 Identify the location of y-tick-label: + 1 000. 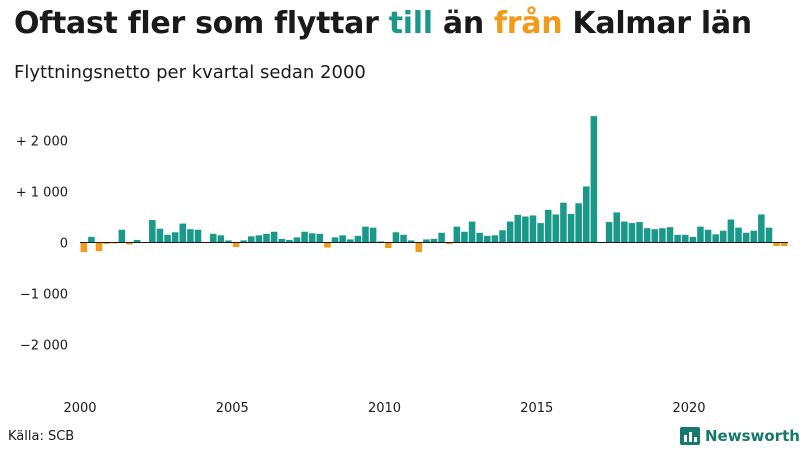
(42, 193).